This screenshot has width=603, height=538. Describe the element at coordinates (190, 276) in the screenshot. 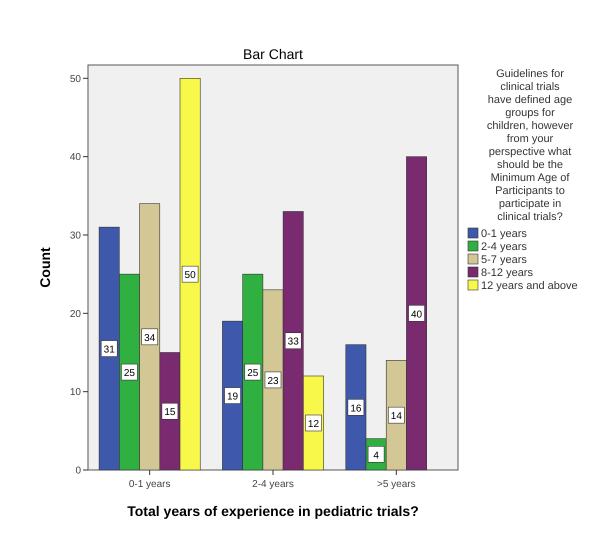

I see `data-label: 50` at that location.